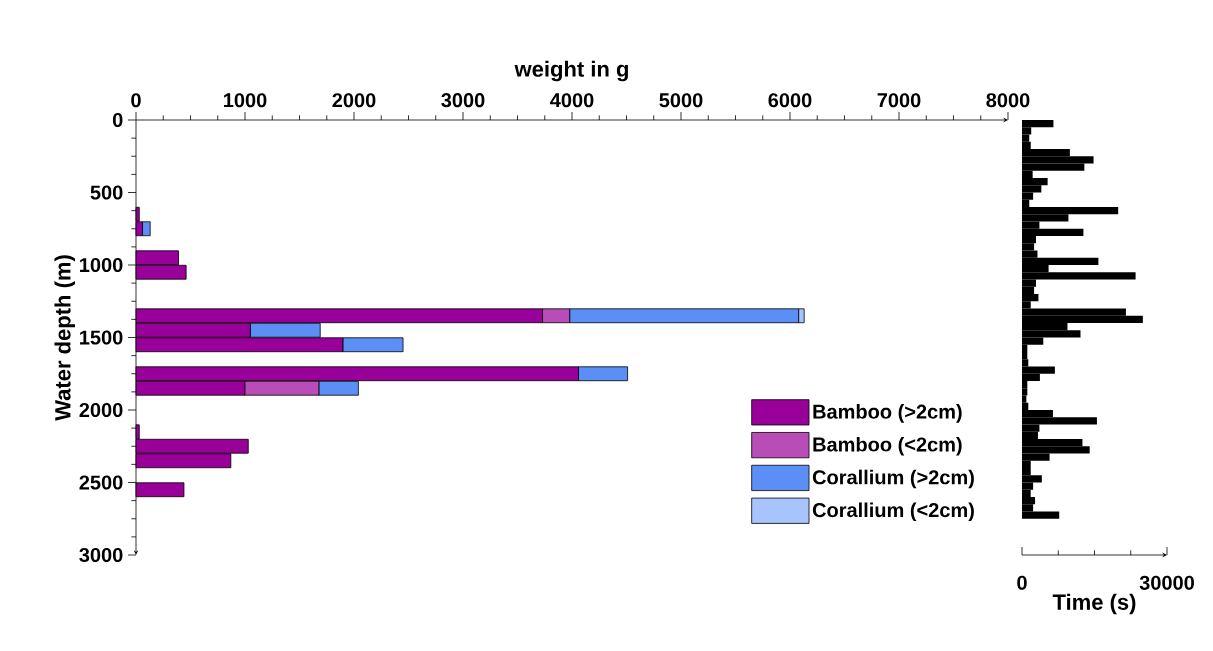 Image resolution: width=1213 pixels, height=651 pixels. What do you see at coordinates (101, 482) in the screenshot?
I see `y-tick-label: 2500` at bounding box center [101, 482].